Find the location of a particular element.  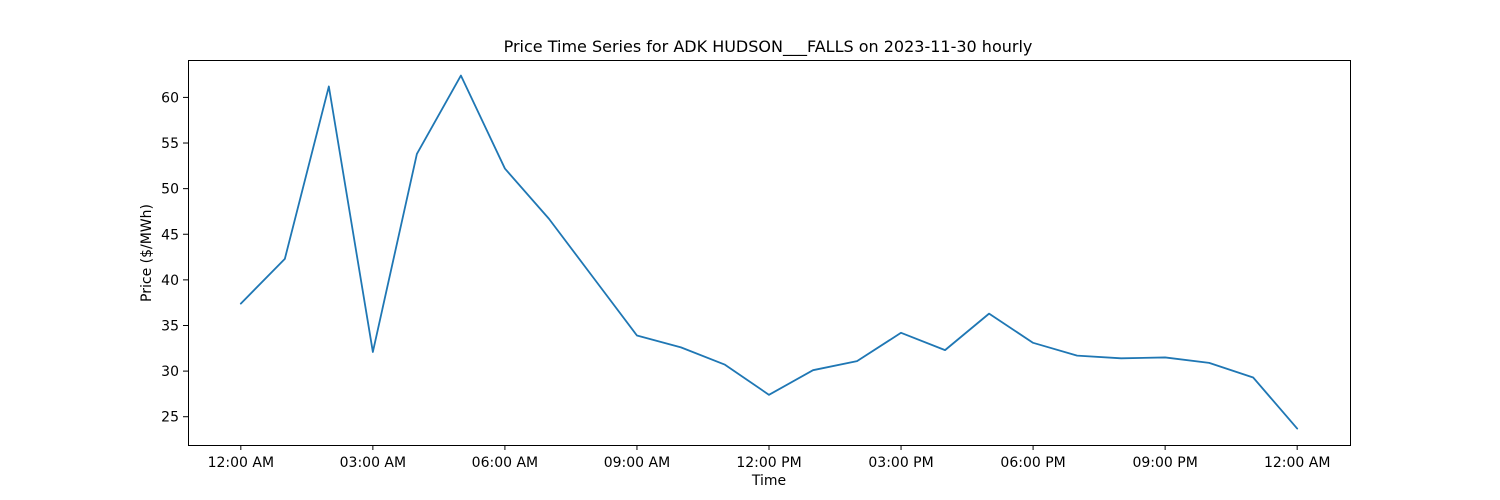

y-tick-label: 45 is located at coordinates (170, 235).